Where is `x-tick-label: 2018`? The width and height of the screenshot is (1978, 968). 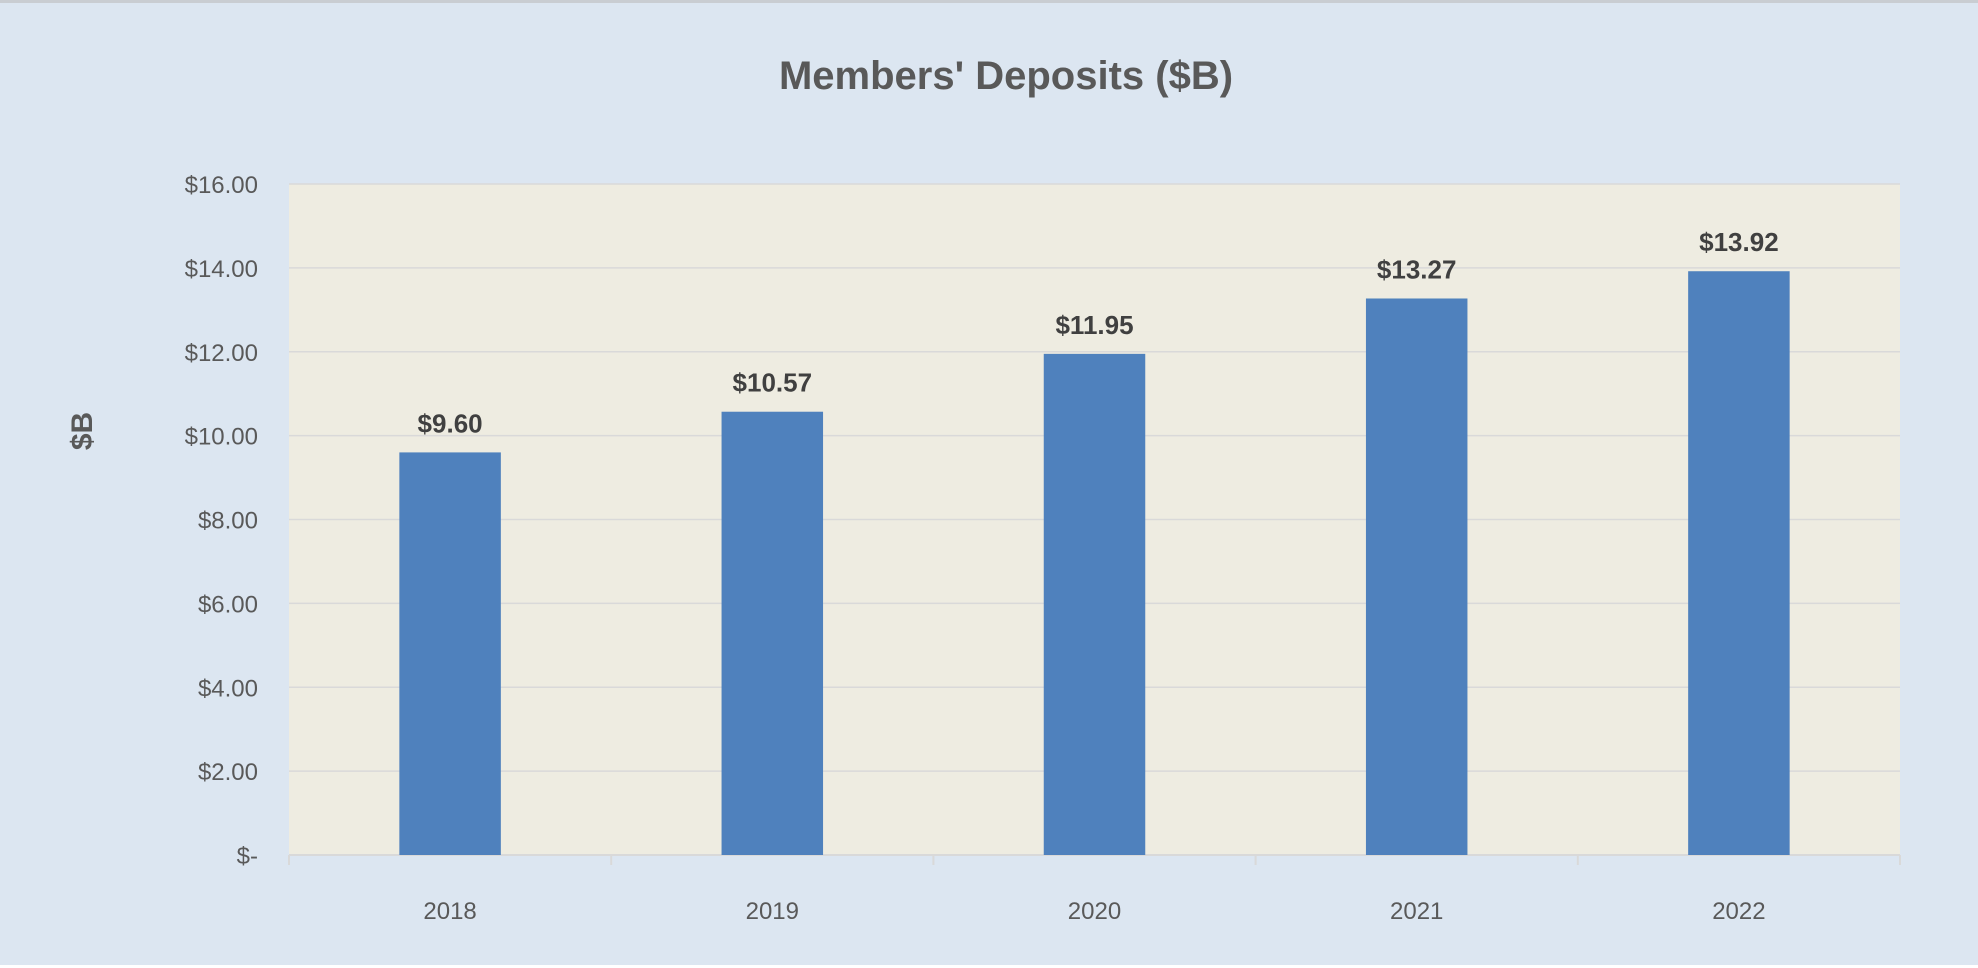
x-tick-label: 2018 is located at coordinates (449, 911).